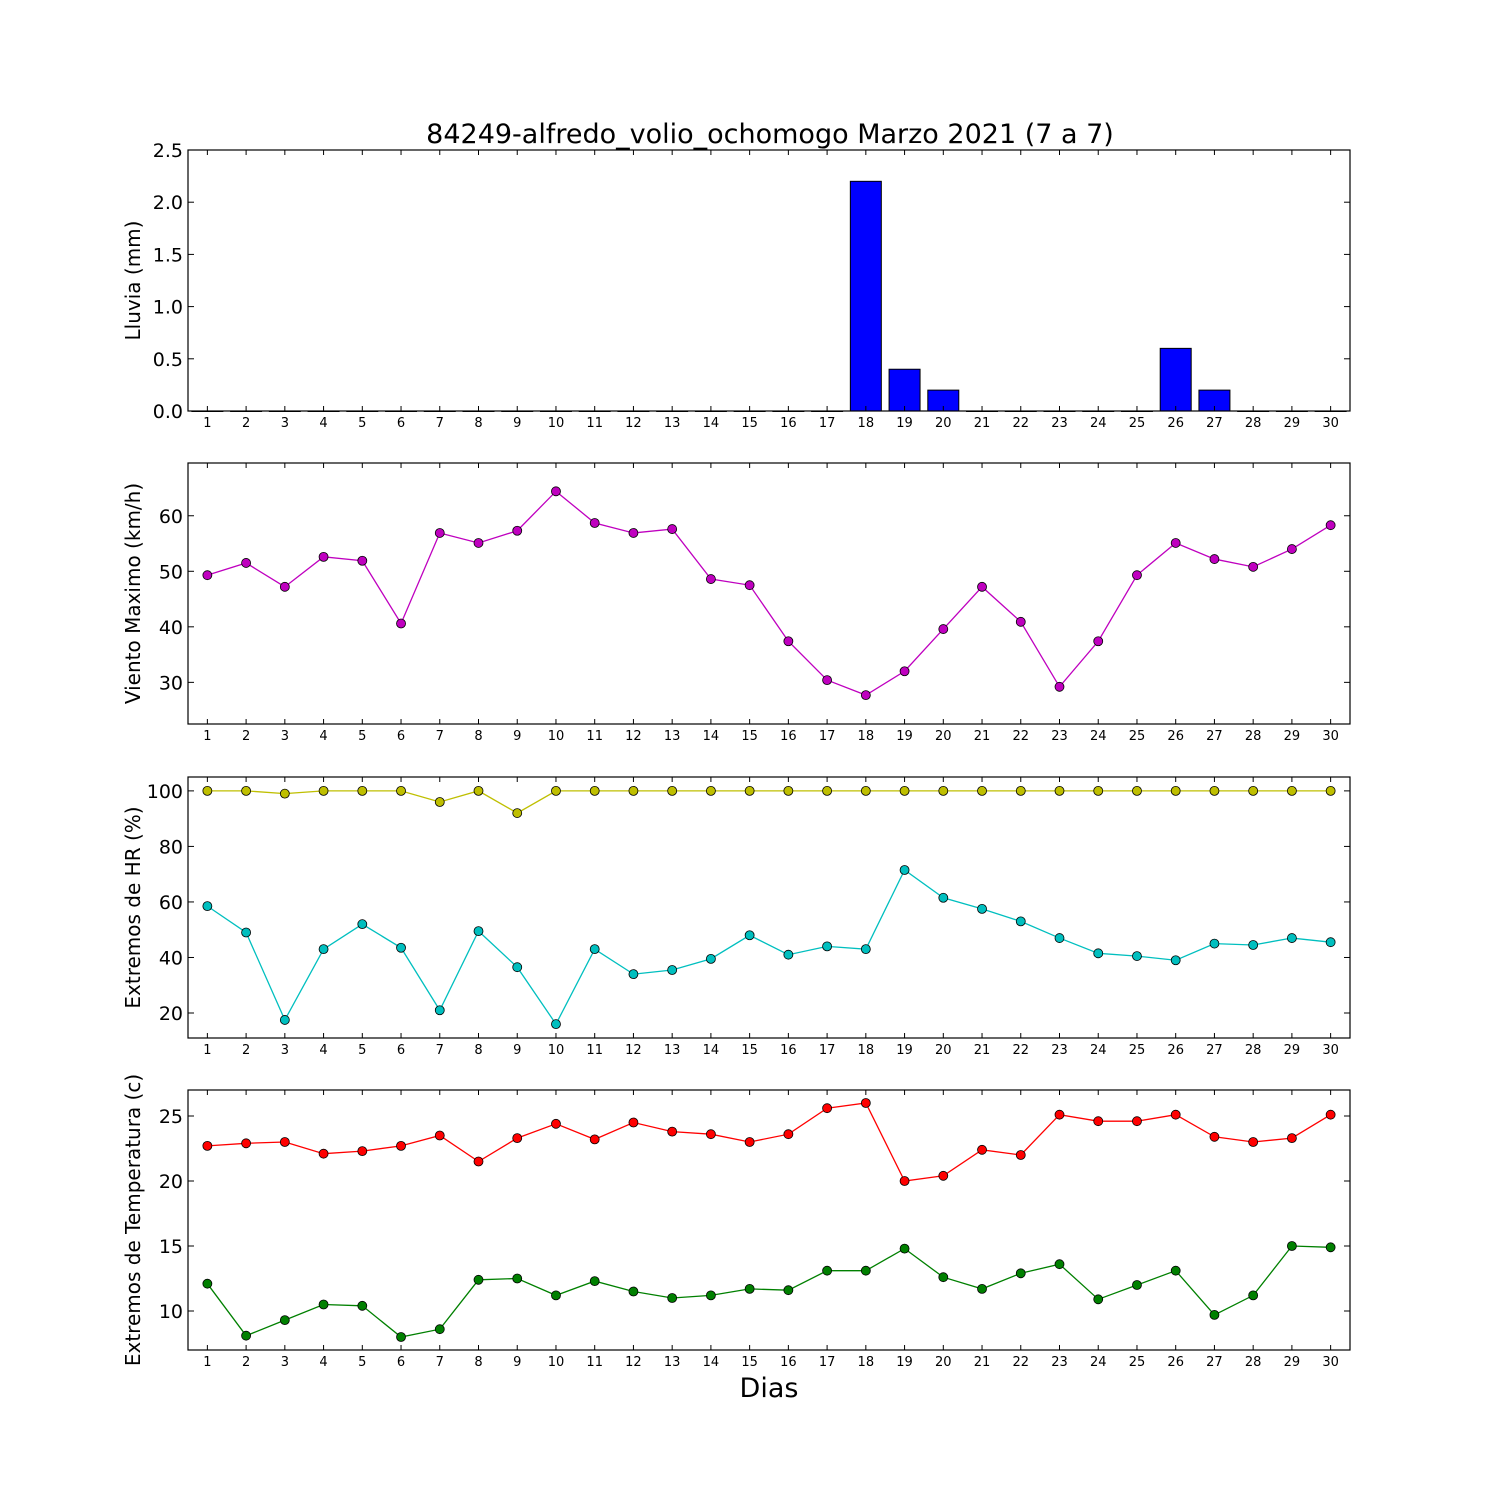 This screenshot has height=1504, width=1500. I want to click on y-tick-label: 80, so click(171, 847).